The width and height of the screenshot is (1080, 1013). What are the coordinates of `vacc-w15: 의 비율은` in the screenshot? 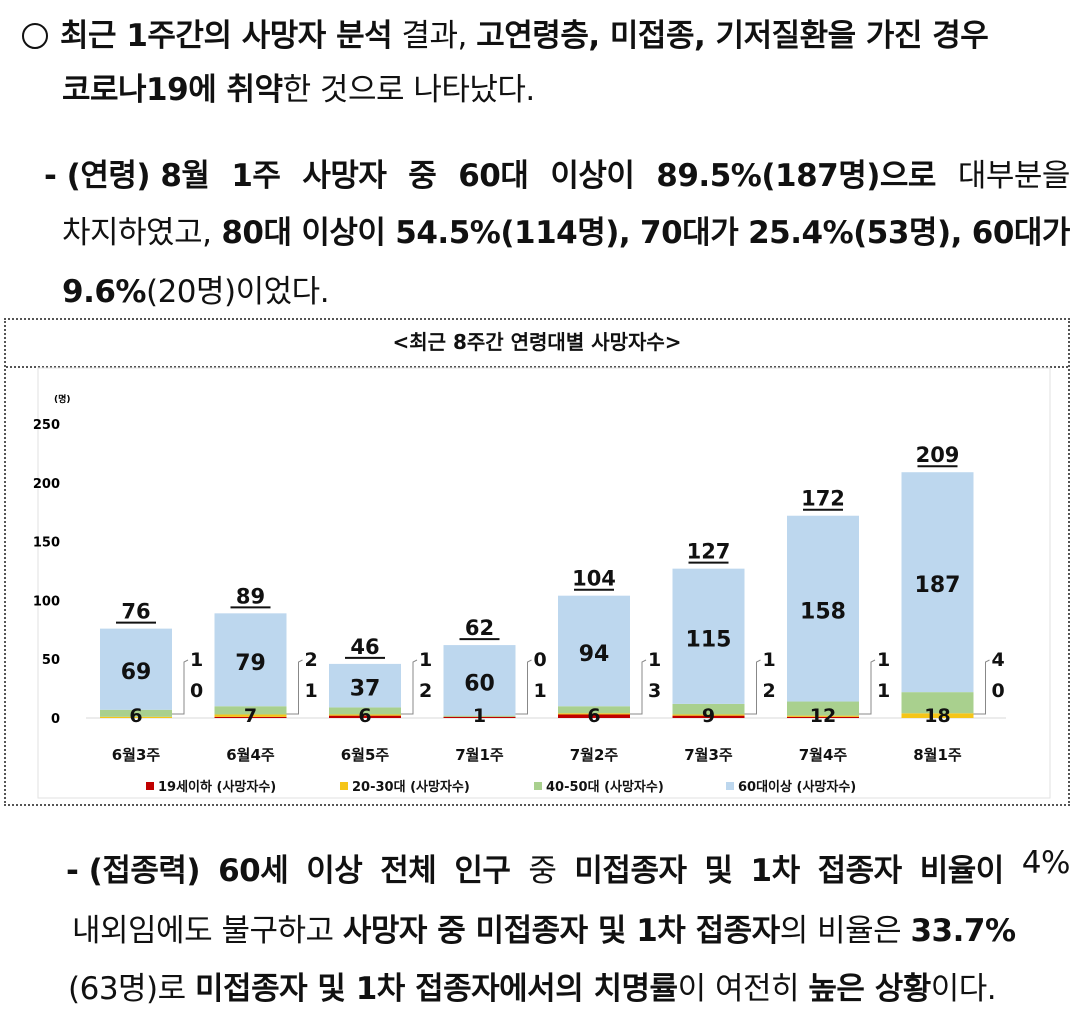 It's located at (845, 931).